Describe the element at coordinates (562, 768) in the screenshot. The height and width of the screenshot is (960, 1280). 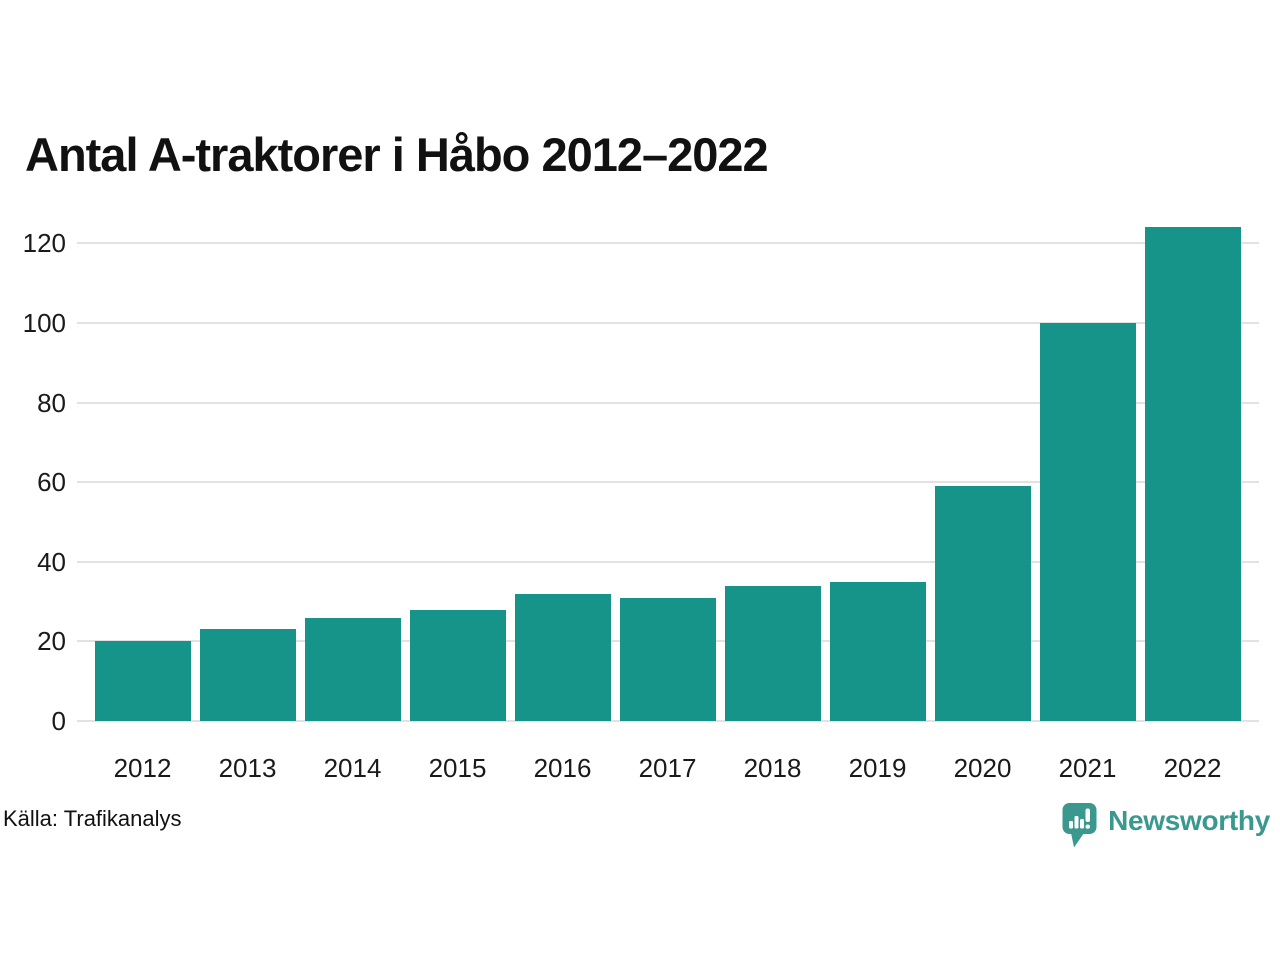
I see `x-tick-label: 2016` at that location.